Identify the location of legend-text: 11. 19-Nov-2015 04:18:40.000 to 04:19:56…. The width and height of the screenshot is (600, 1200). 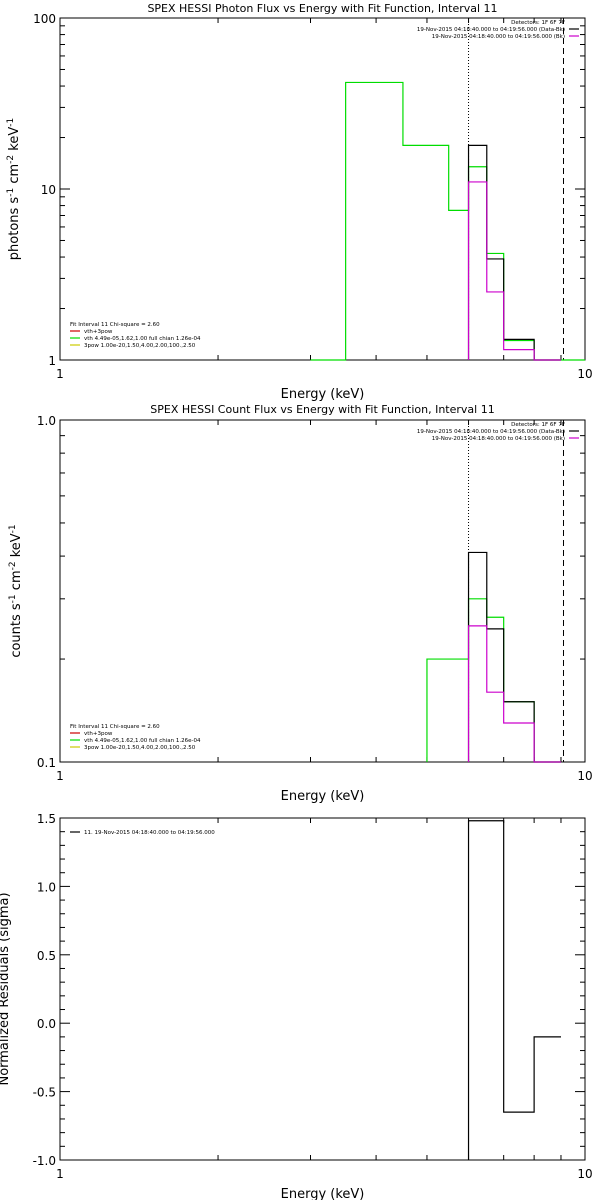
(149, 833).